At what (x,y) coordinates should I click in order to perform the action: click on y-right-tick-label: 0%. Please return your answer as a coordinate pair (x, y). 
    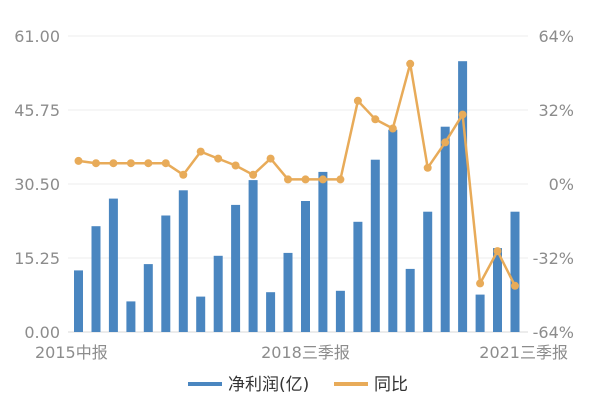
    Looking at the image, I should click on (561, 184).